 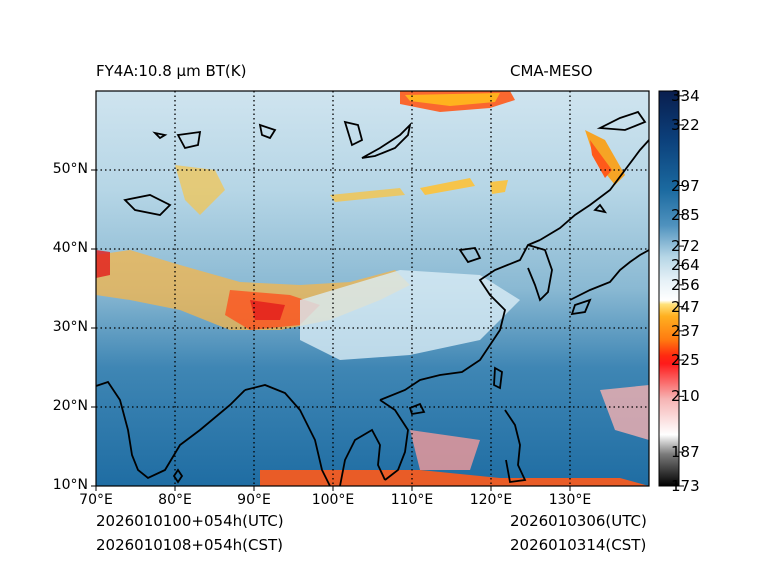 What do you see at coordinates (578, 521) in the screenshot?
I see `valid-time-utc: 2026010306(UTC)` at bounding box center [578, 521].